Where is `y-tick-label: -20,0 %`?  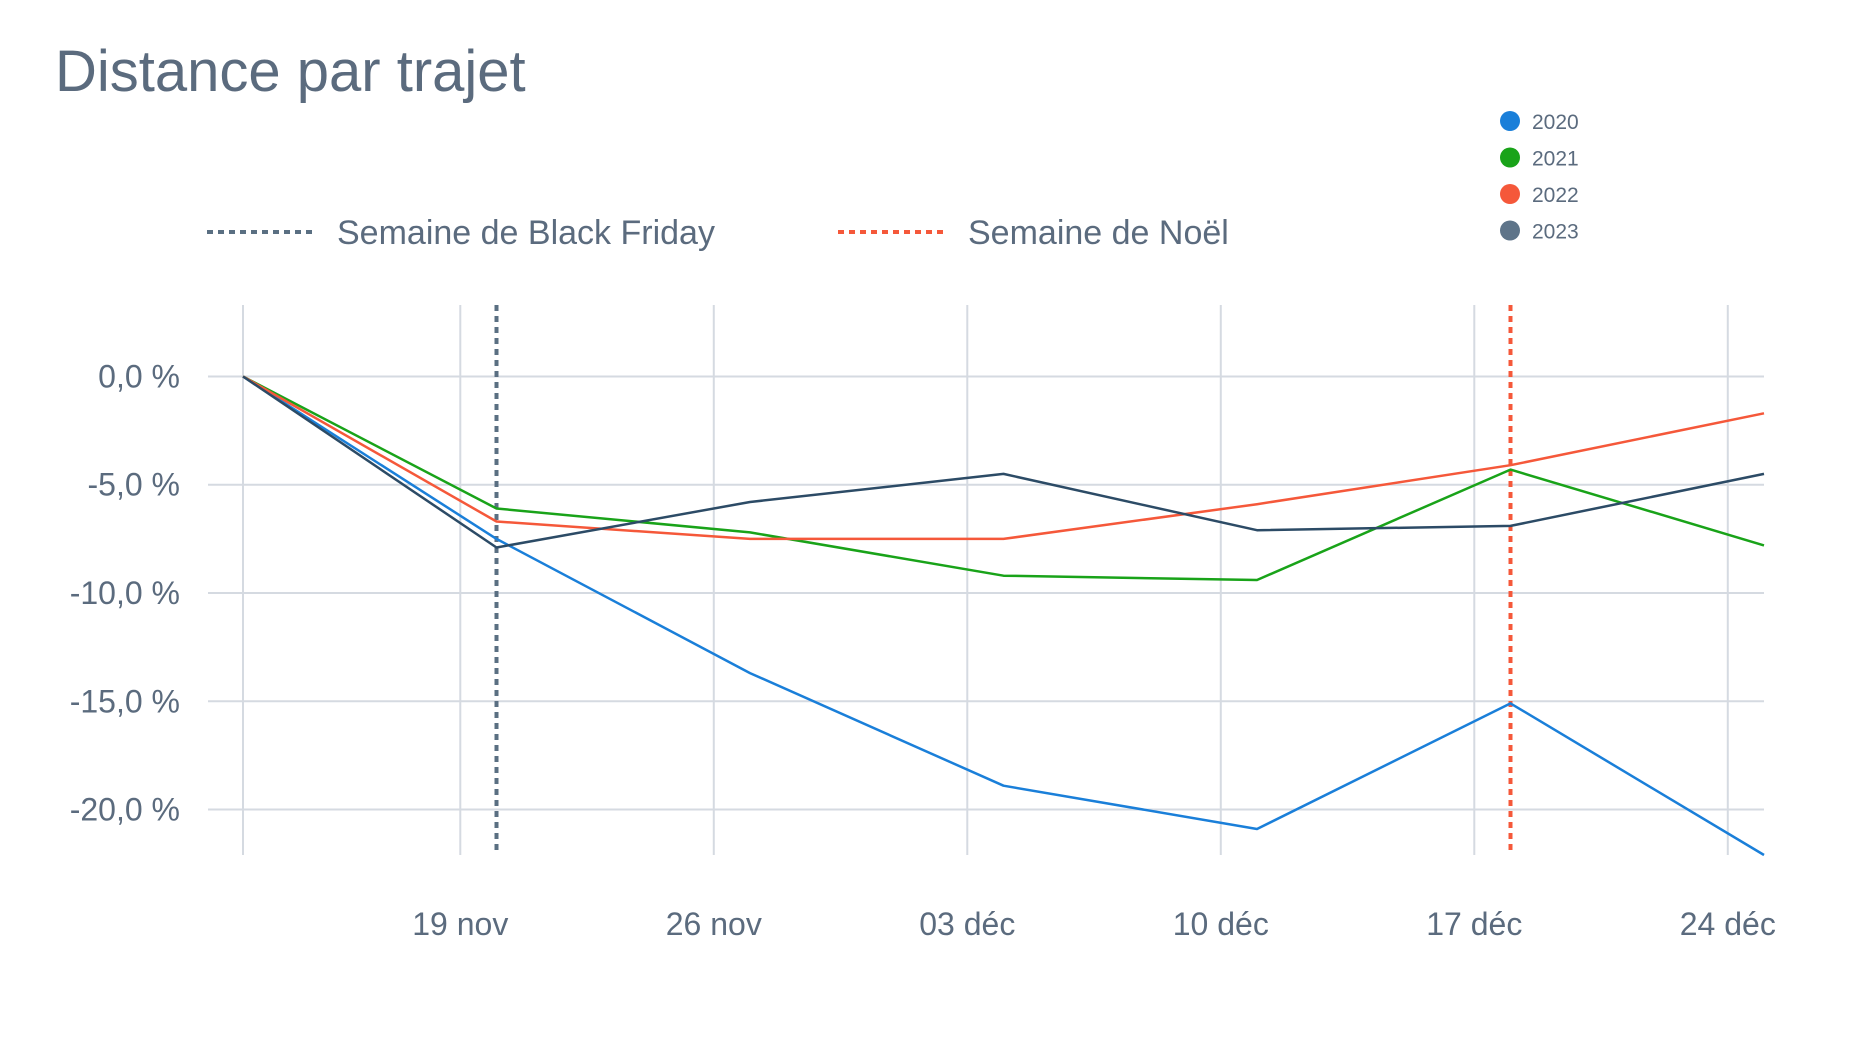 y-tick-label: -20,0 % is located at coordinates (125, 810).